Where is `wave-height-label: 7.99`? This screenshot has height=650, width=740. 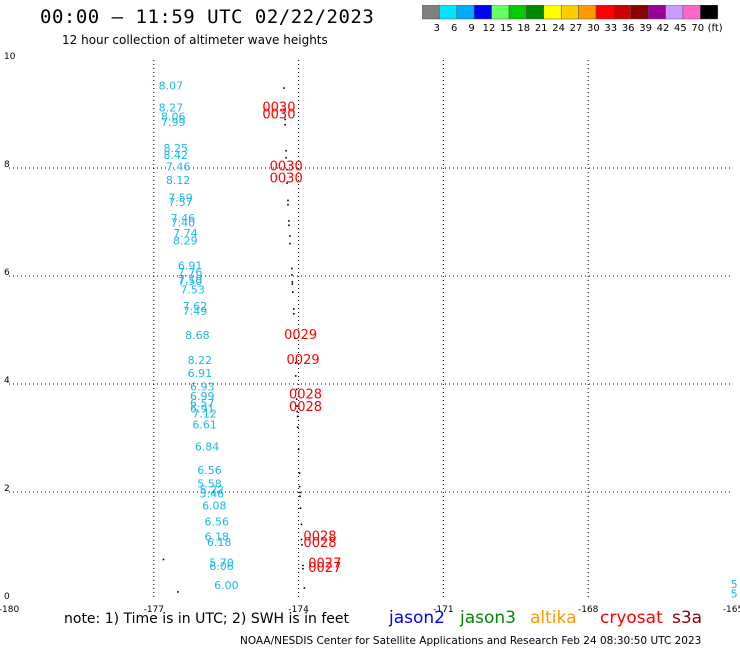 wave-height-label: 7.99 is located at coordinates (173, 122).